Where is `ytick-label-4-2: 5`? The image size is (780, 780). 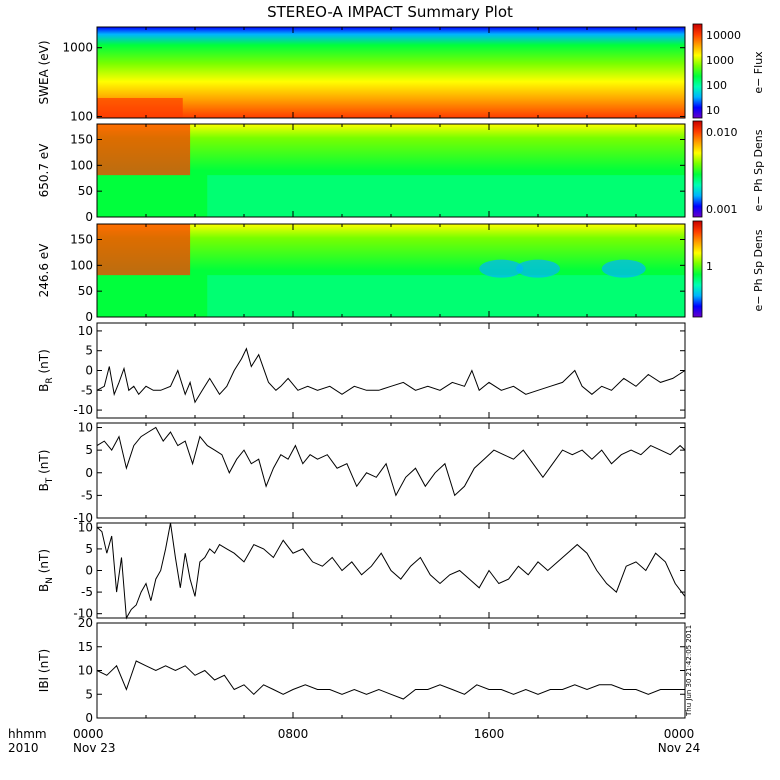
ytick-label-4-2: 5 is located at coordinates (89, 351).